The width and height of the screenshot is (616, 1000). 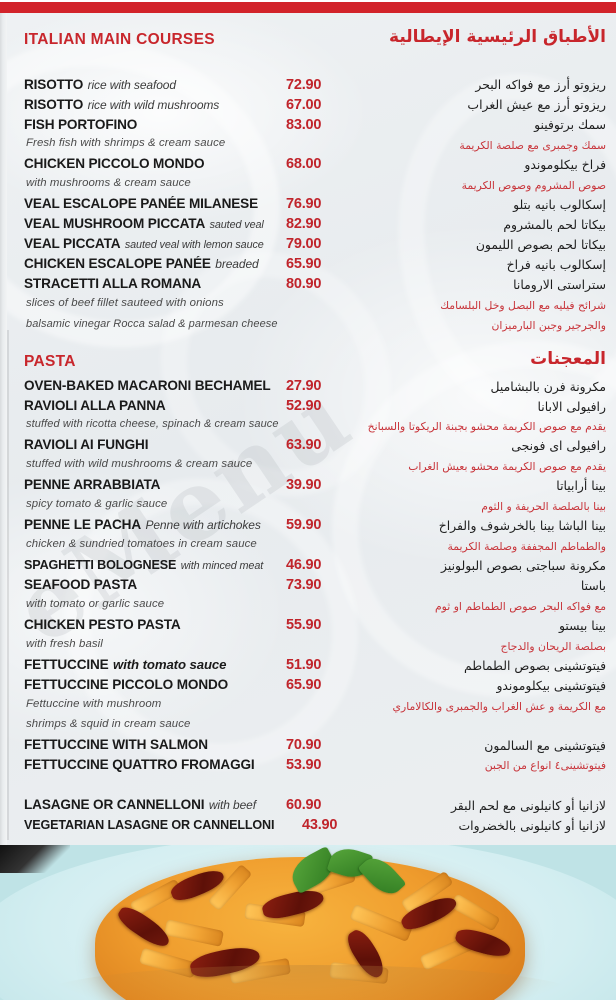 What do you see at coordinates (81, 584) in the screenshot?
I see `item-name: SEAFOOD PASTA` at bounding box center [81, 584].